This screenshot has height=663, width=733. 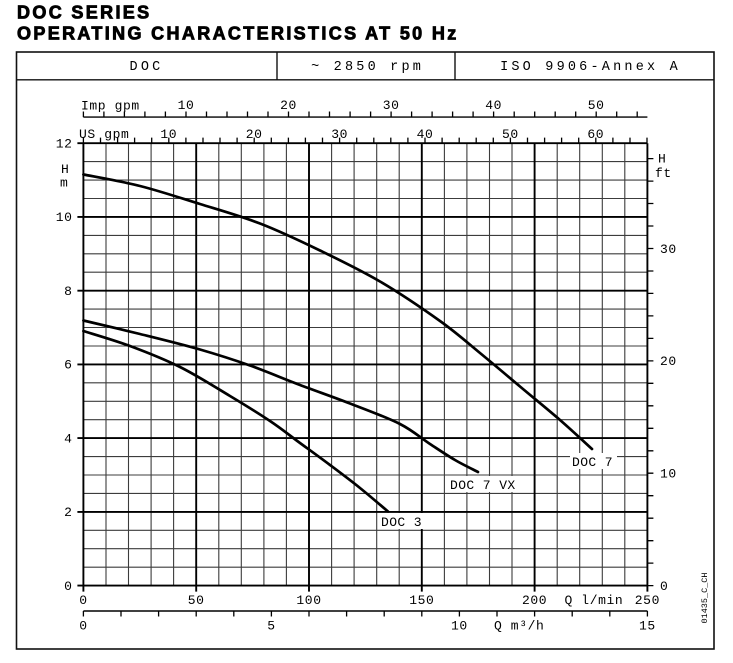 What do you see at coordinates (68, 365) in the screenshot?
I see `svg-text: 6` at bounding box center [68, 365].